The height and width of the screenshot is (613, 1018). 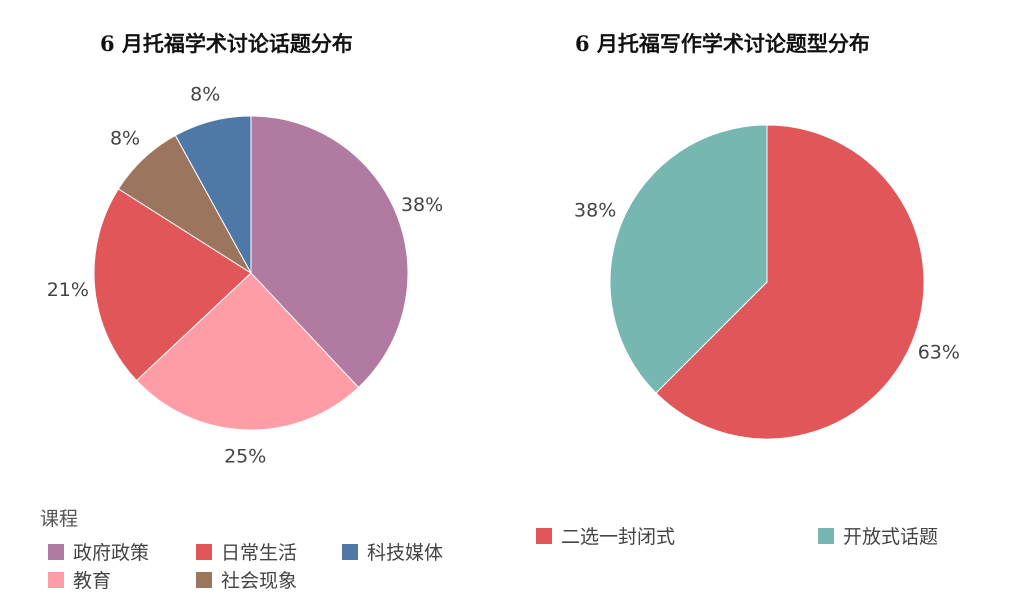 I want to click on right-chart-title: 6 月托福写作学术讨论题型分布, so click(x=722, y=43).